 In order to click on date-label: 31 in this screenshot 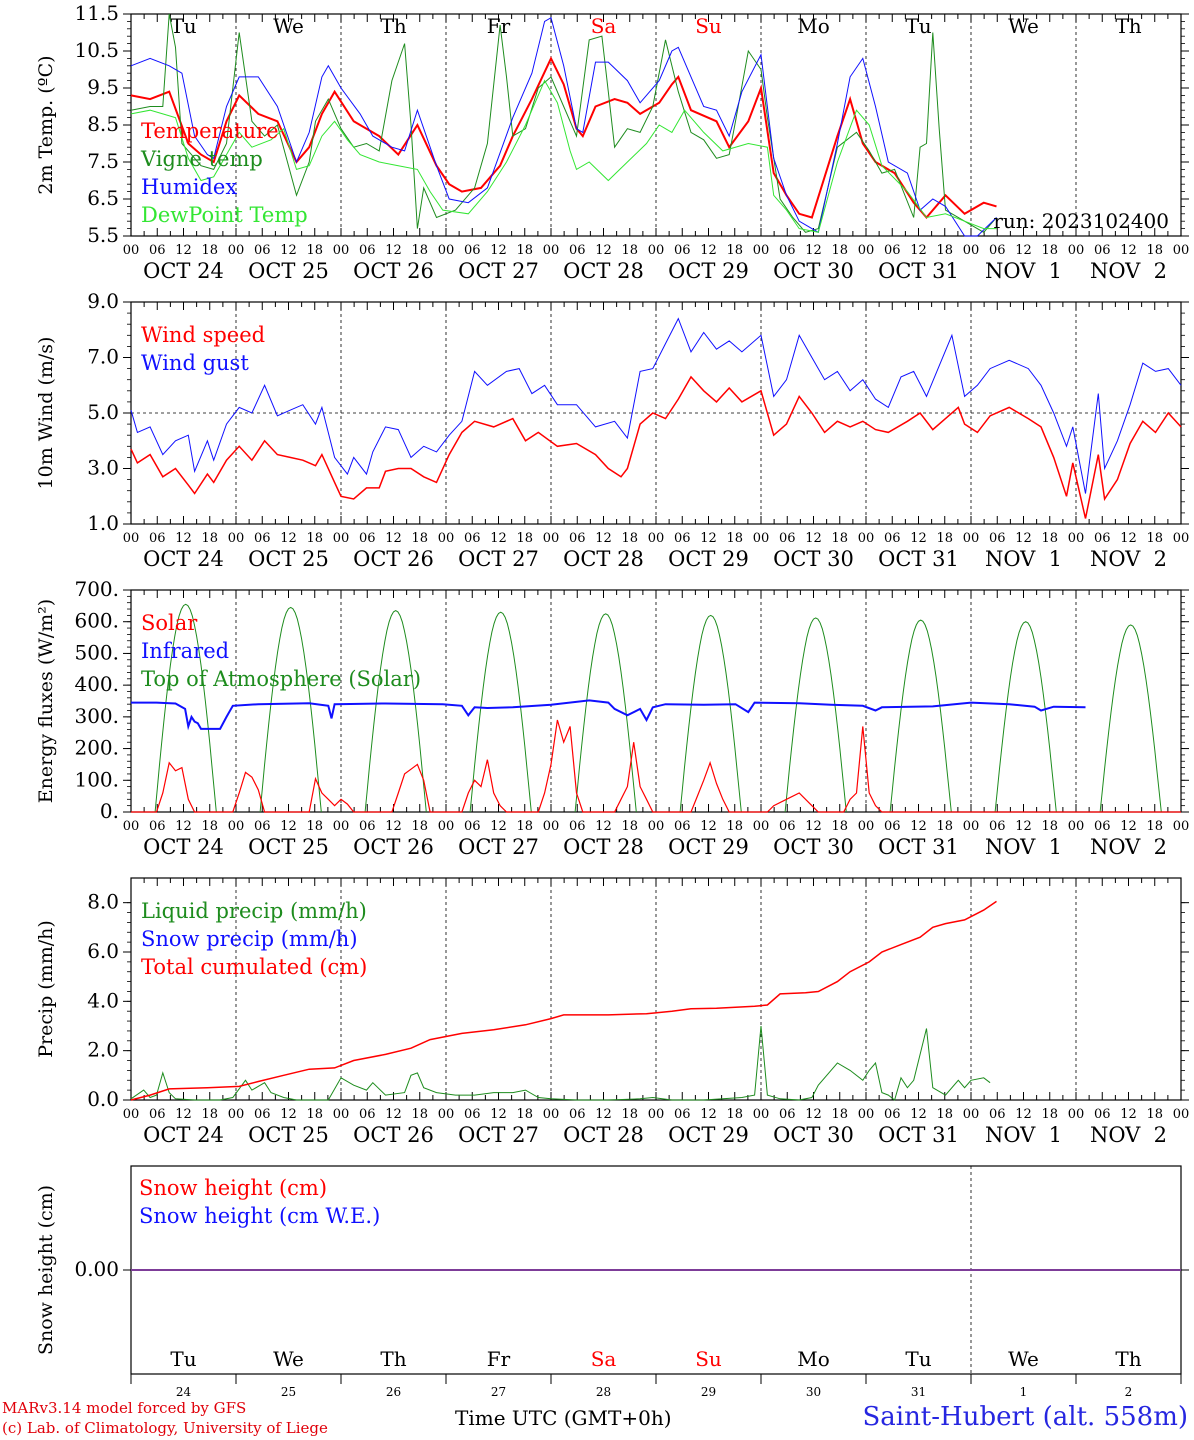, I will do `click(918, 1392)`.